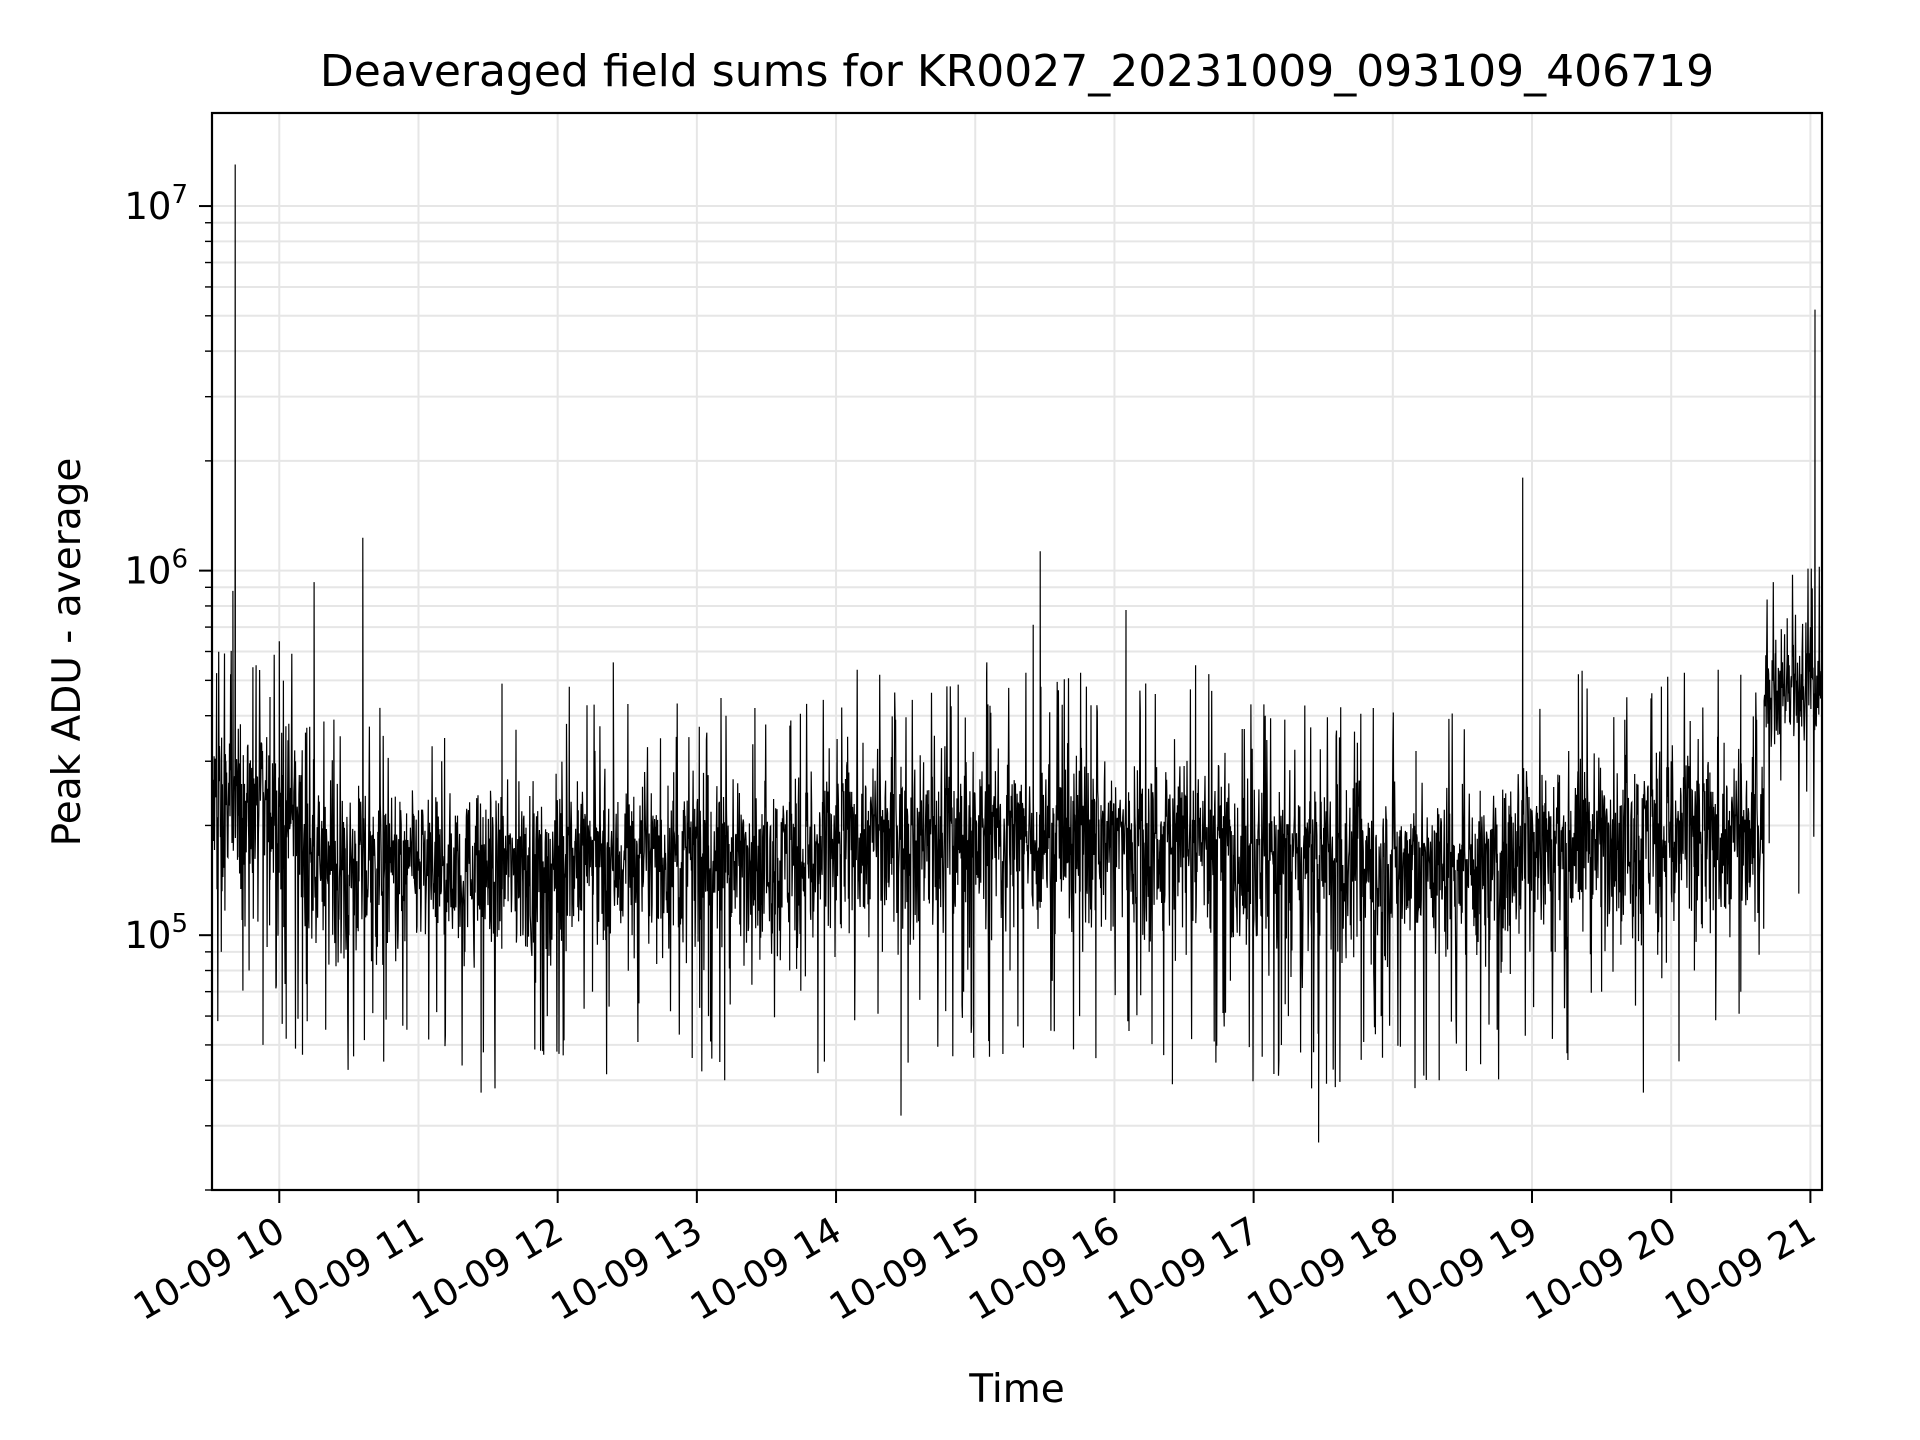 Image resolution: width=1920 pixels, height=1440 pixels. Describe the element at coordinates (156, 933) in the screenshot. I see `y-tick-label: 105` at that location.